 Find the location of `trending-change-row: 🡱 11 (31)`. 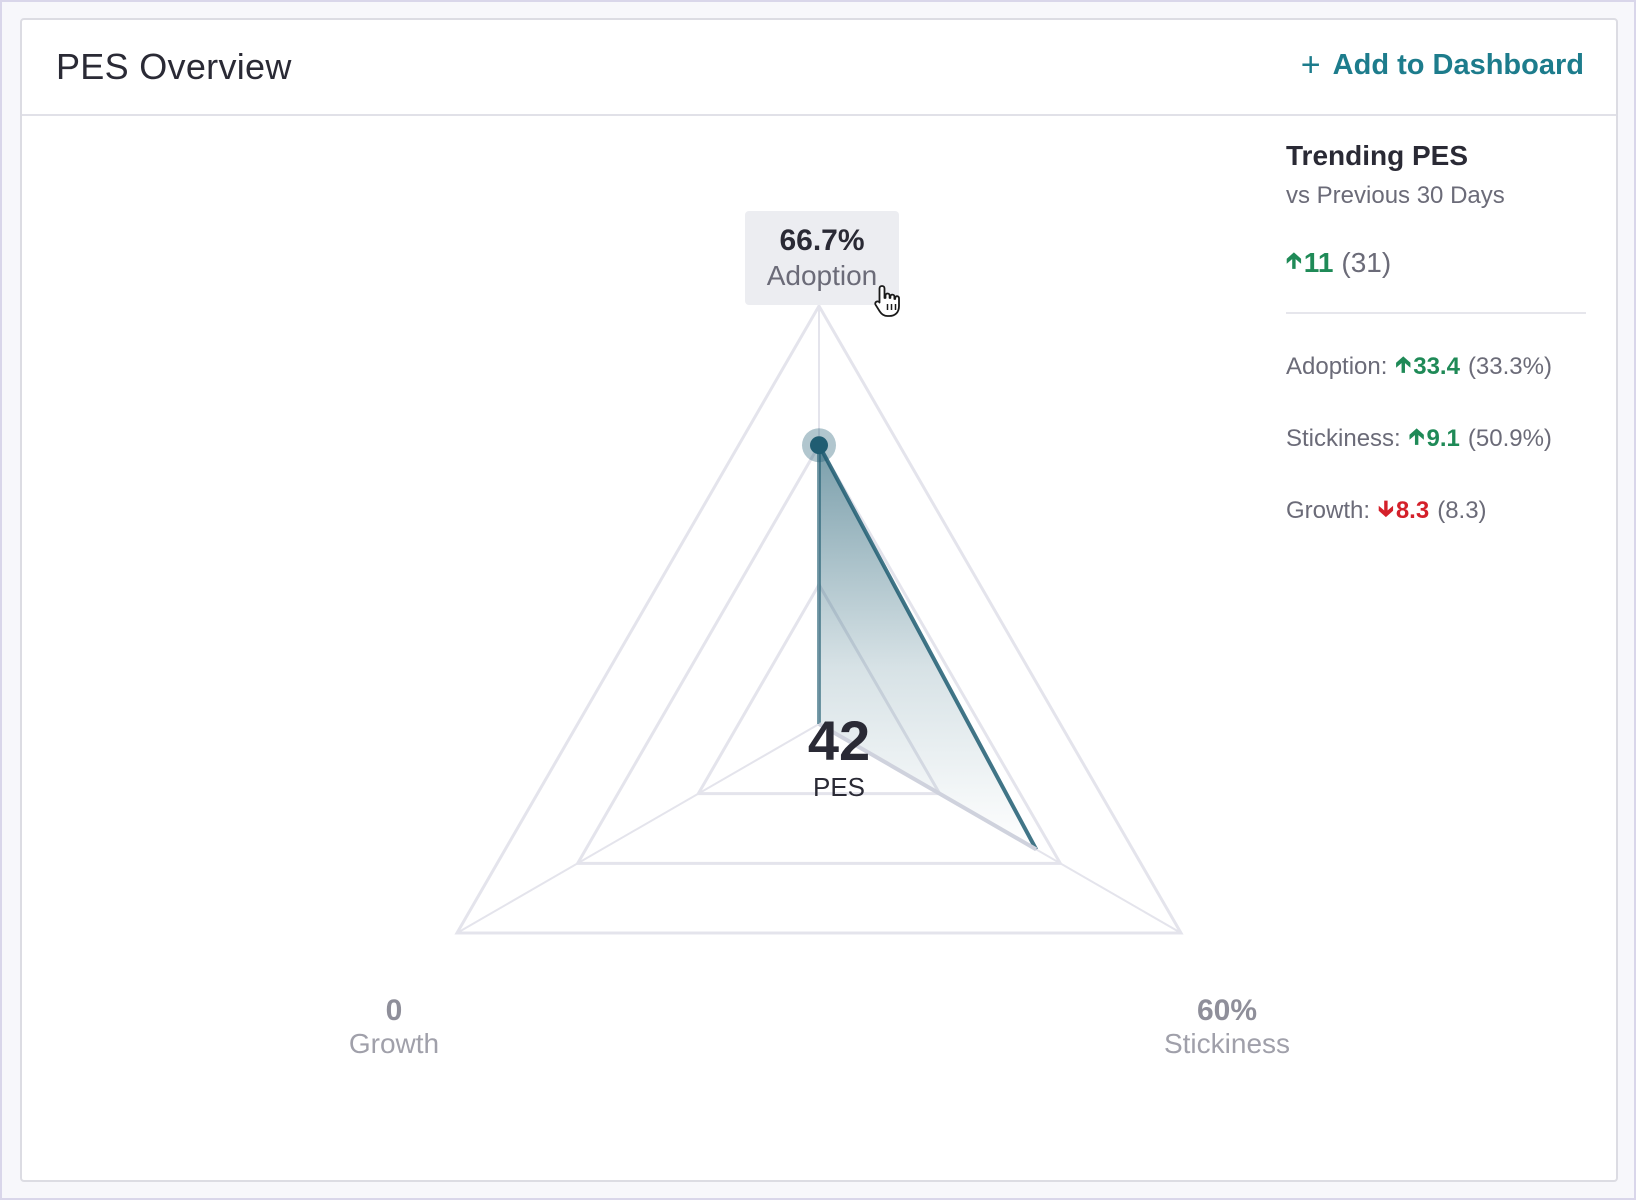

trending-change-row: 🡱 11 (31) is located at coordinates (1441, 263).